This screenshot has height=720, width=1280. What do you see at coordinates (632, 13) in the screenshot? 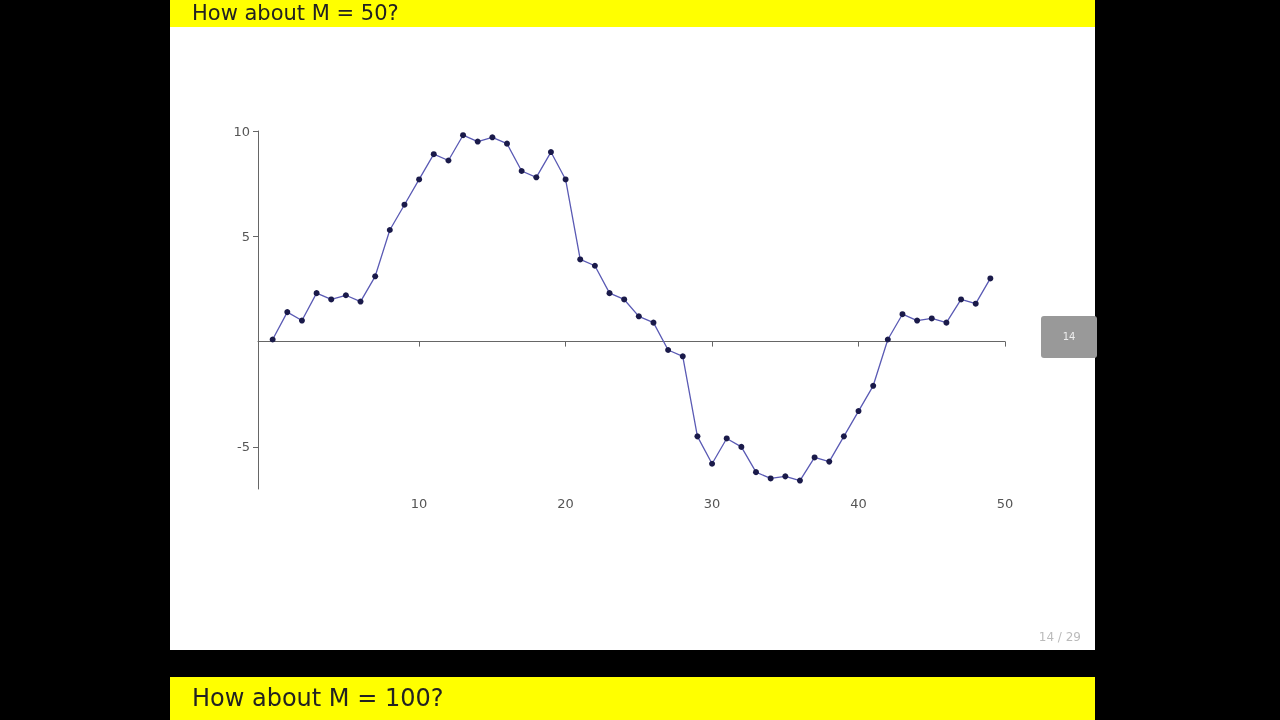
I see `chart-title: How about M = 50?` at bounding box center [632, 13].